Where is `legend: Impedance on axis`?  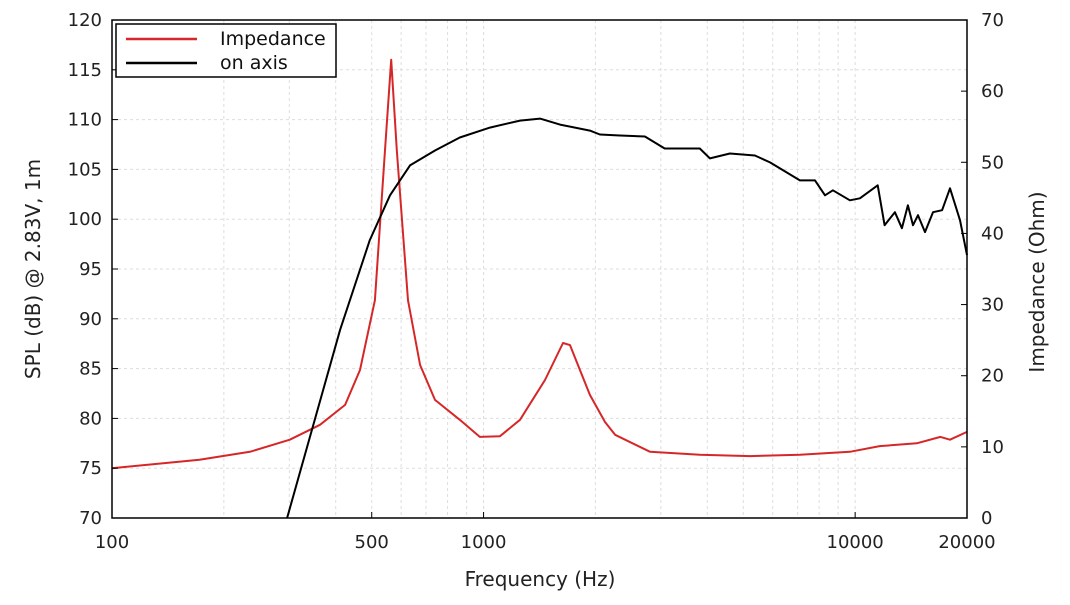
legend: Impedance on axis is located at coordinates (226, 50).